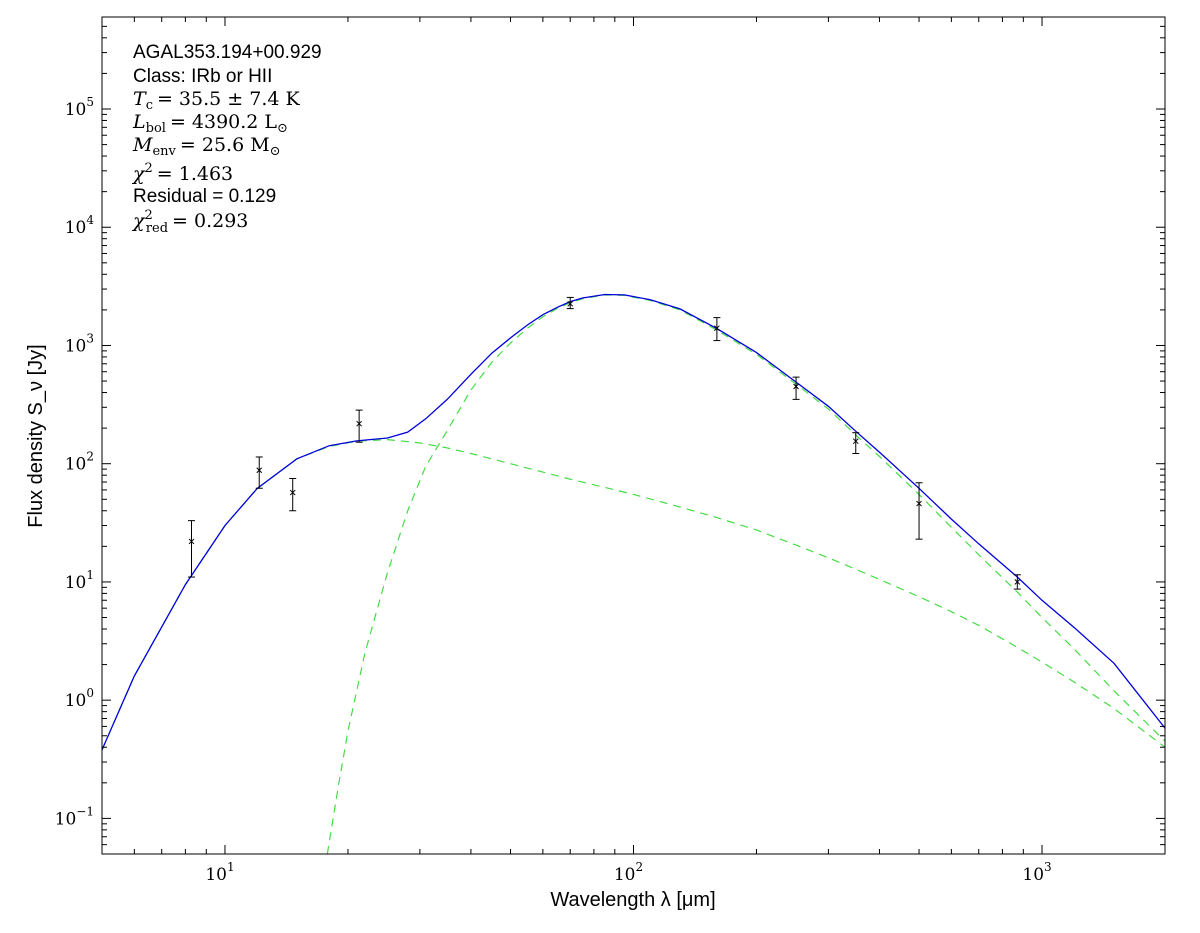  What do you see at coordinates (216, 100) in the screenshot?
I see `tc-value: Tc = 35.5 ± 7.4 K` at bounding box center [216, 100].